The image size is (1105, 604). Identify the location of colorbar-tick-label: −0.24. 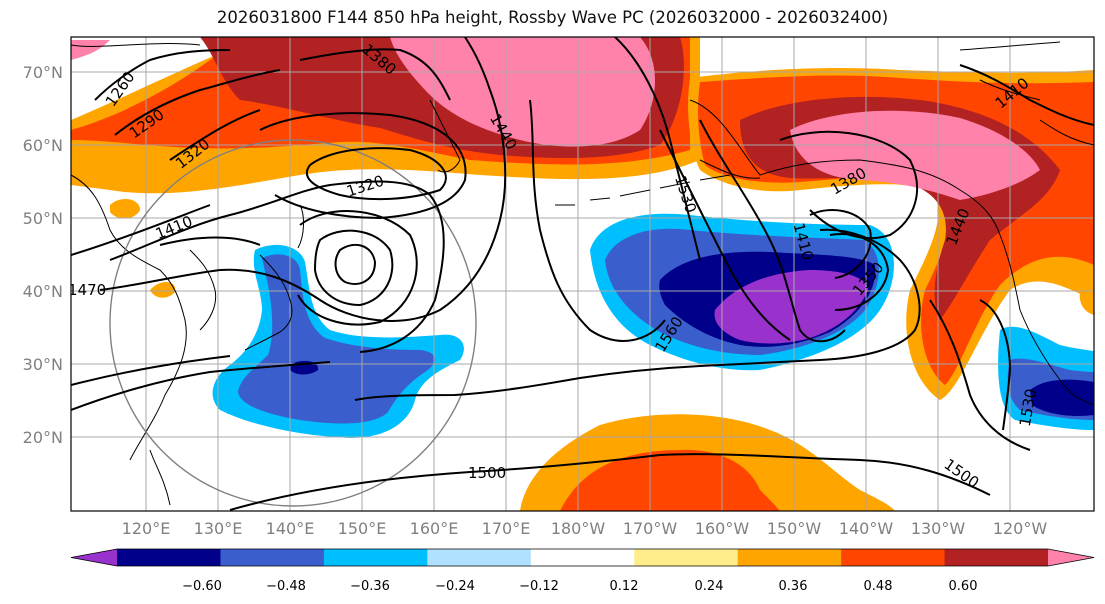
(455, 586).